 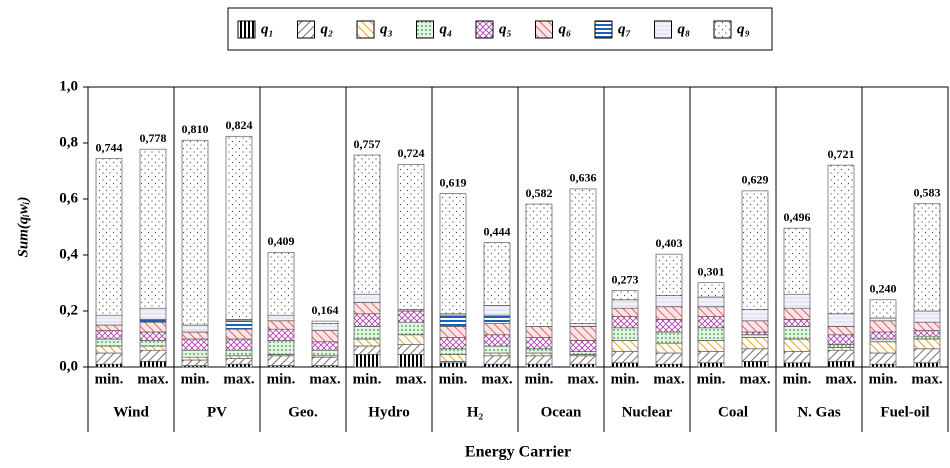 What do you see at coordinates (755, 180) in the screenshot?
I see `total-label: 0,629` at bounding box center [755, 180].